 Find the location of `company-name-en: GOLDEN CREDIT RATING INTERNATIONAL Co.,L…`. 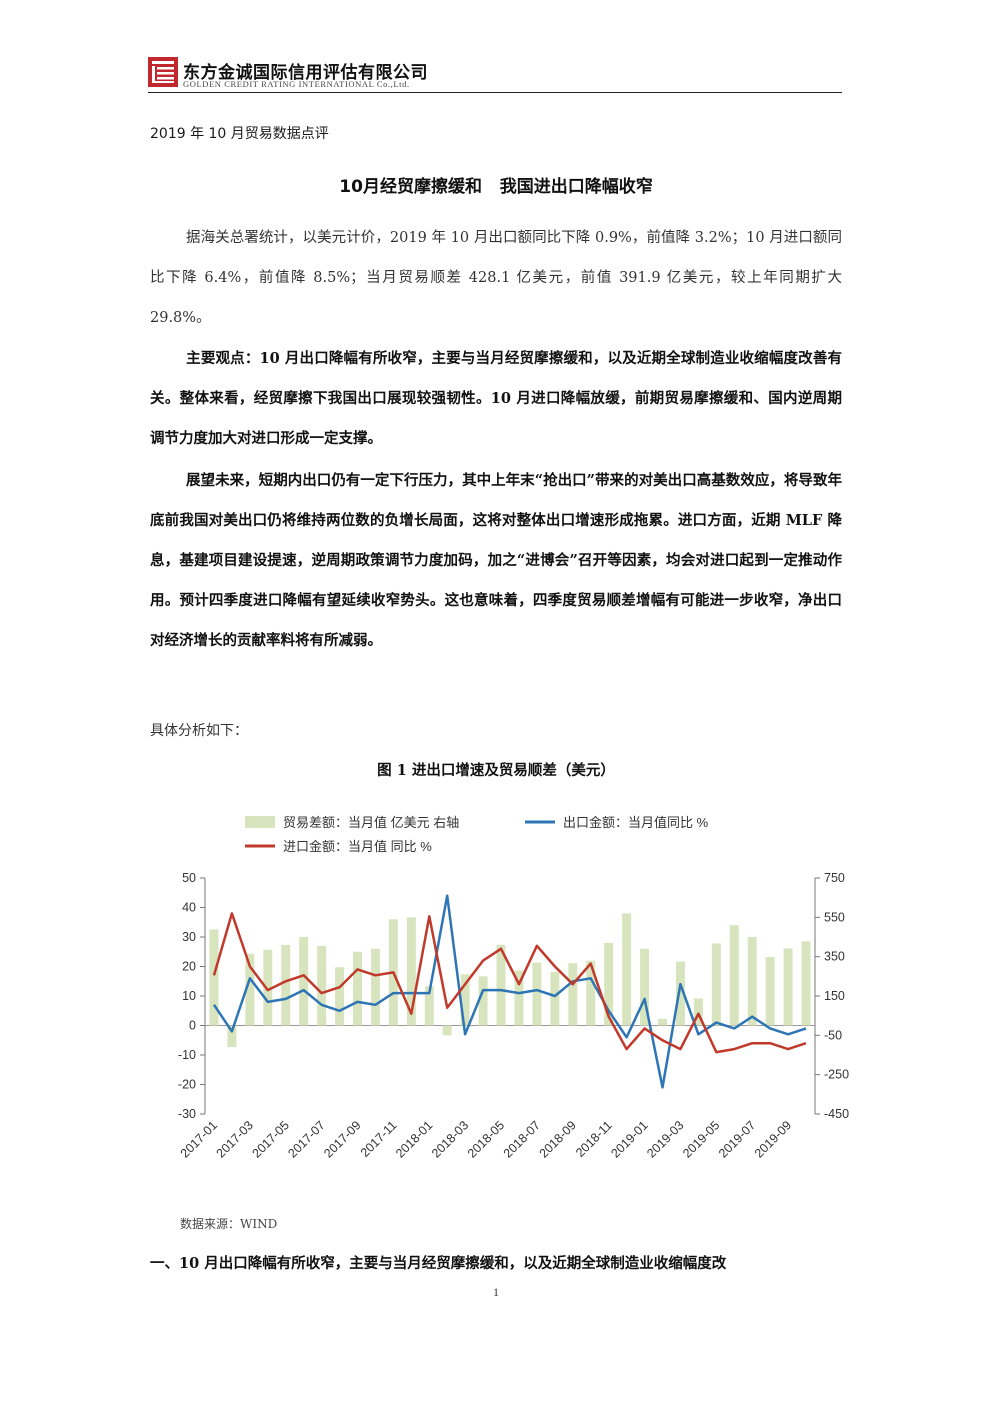

company-name-en: GOLDEN CREDIT RATING INTERNATIONAL Co.,L… is located at coordinates (296, 84).